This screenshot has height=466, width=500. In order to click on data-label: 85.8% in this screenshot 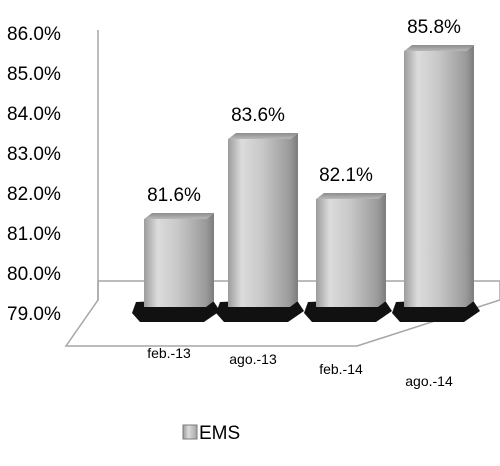, I will do `click(434, 27)`.